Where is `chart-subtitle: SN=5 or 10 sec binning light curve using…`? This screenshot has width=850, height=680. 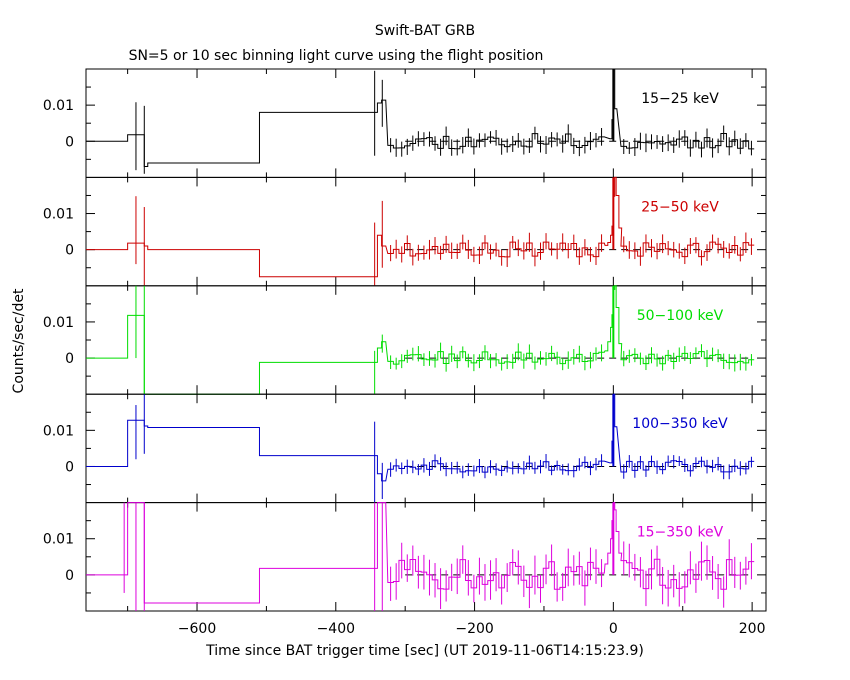 chart-subtitle: SN=5 or 10 sec binning light curve using… is located at coordinates (336, 56).